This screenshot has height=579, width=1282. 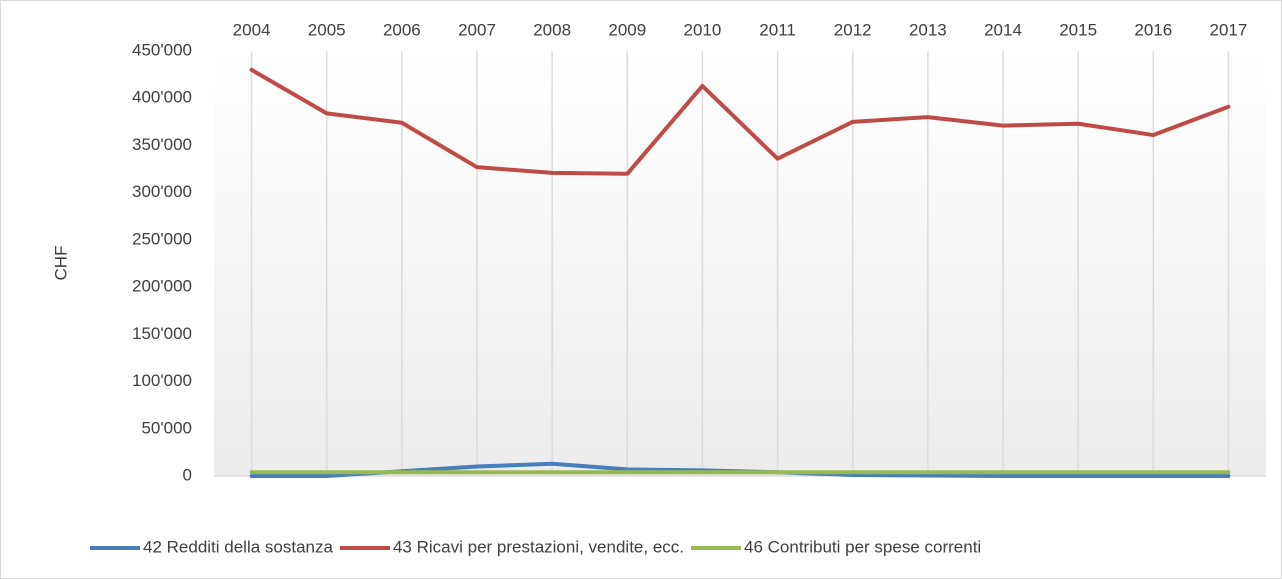 I want to click on x-tick-label: 2008, so click(x=552, y=29).